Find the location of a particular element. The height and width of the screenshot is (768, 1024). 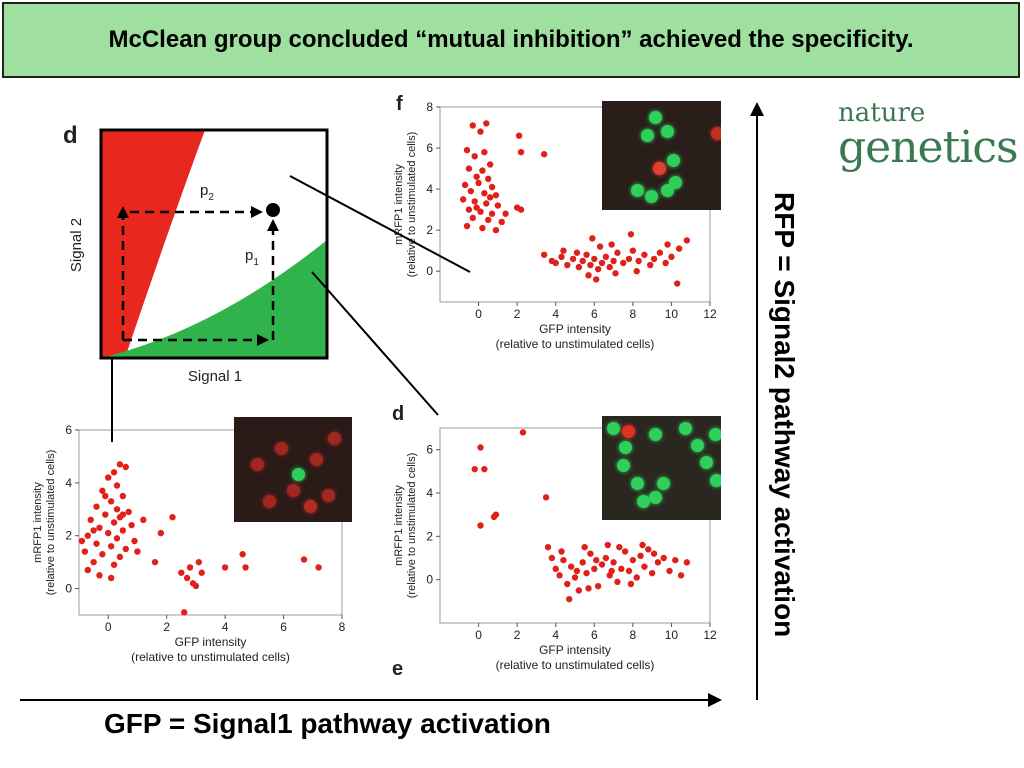

x-tick-label: 0 is located at coordinates (108, 627).